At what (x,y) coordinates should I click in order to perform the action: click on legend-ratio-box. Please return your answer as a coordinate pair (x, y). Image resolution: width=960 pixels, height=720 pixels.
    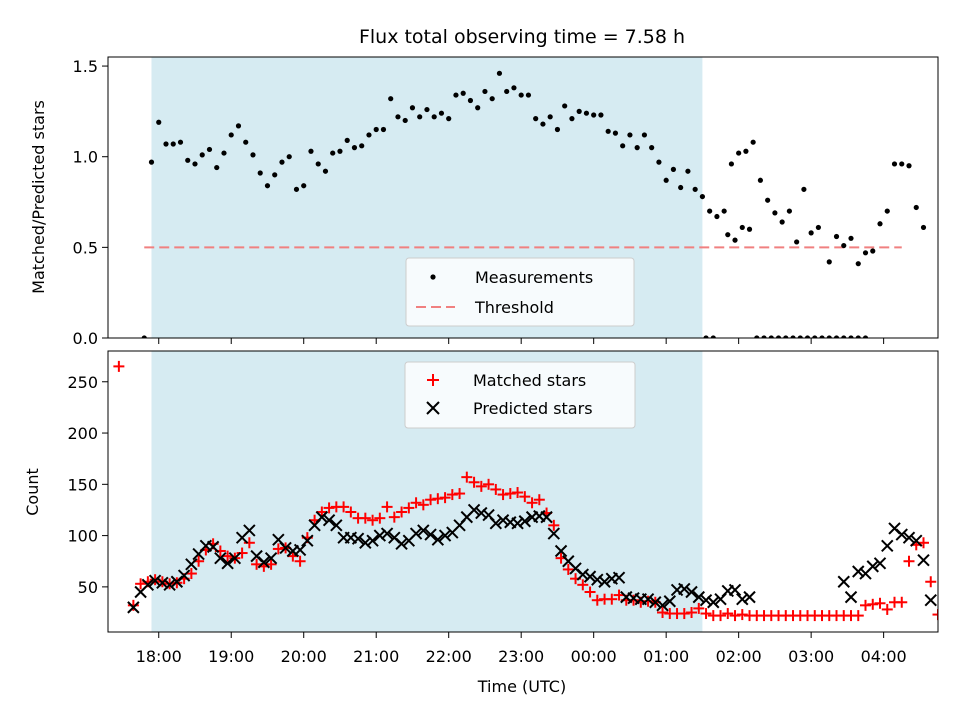
    Looking at the image, I should click on (520, 292).